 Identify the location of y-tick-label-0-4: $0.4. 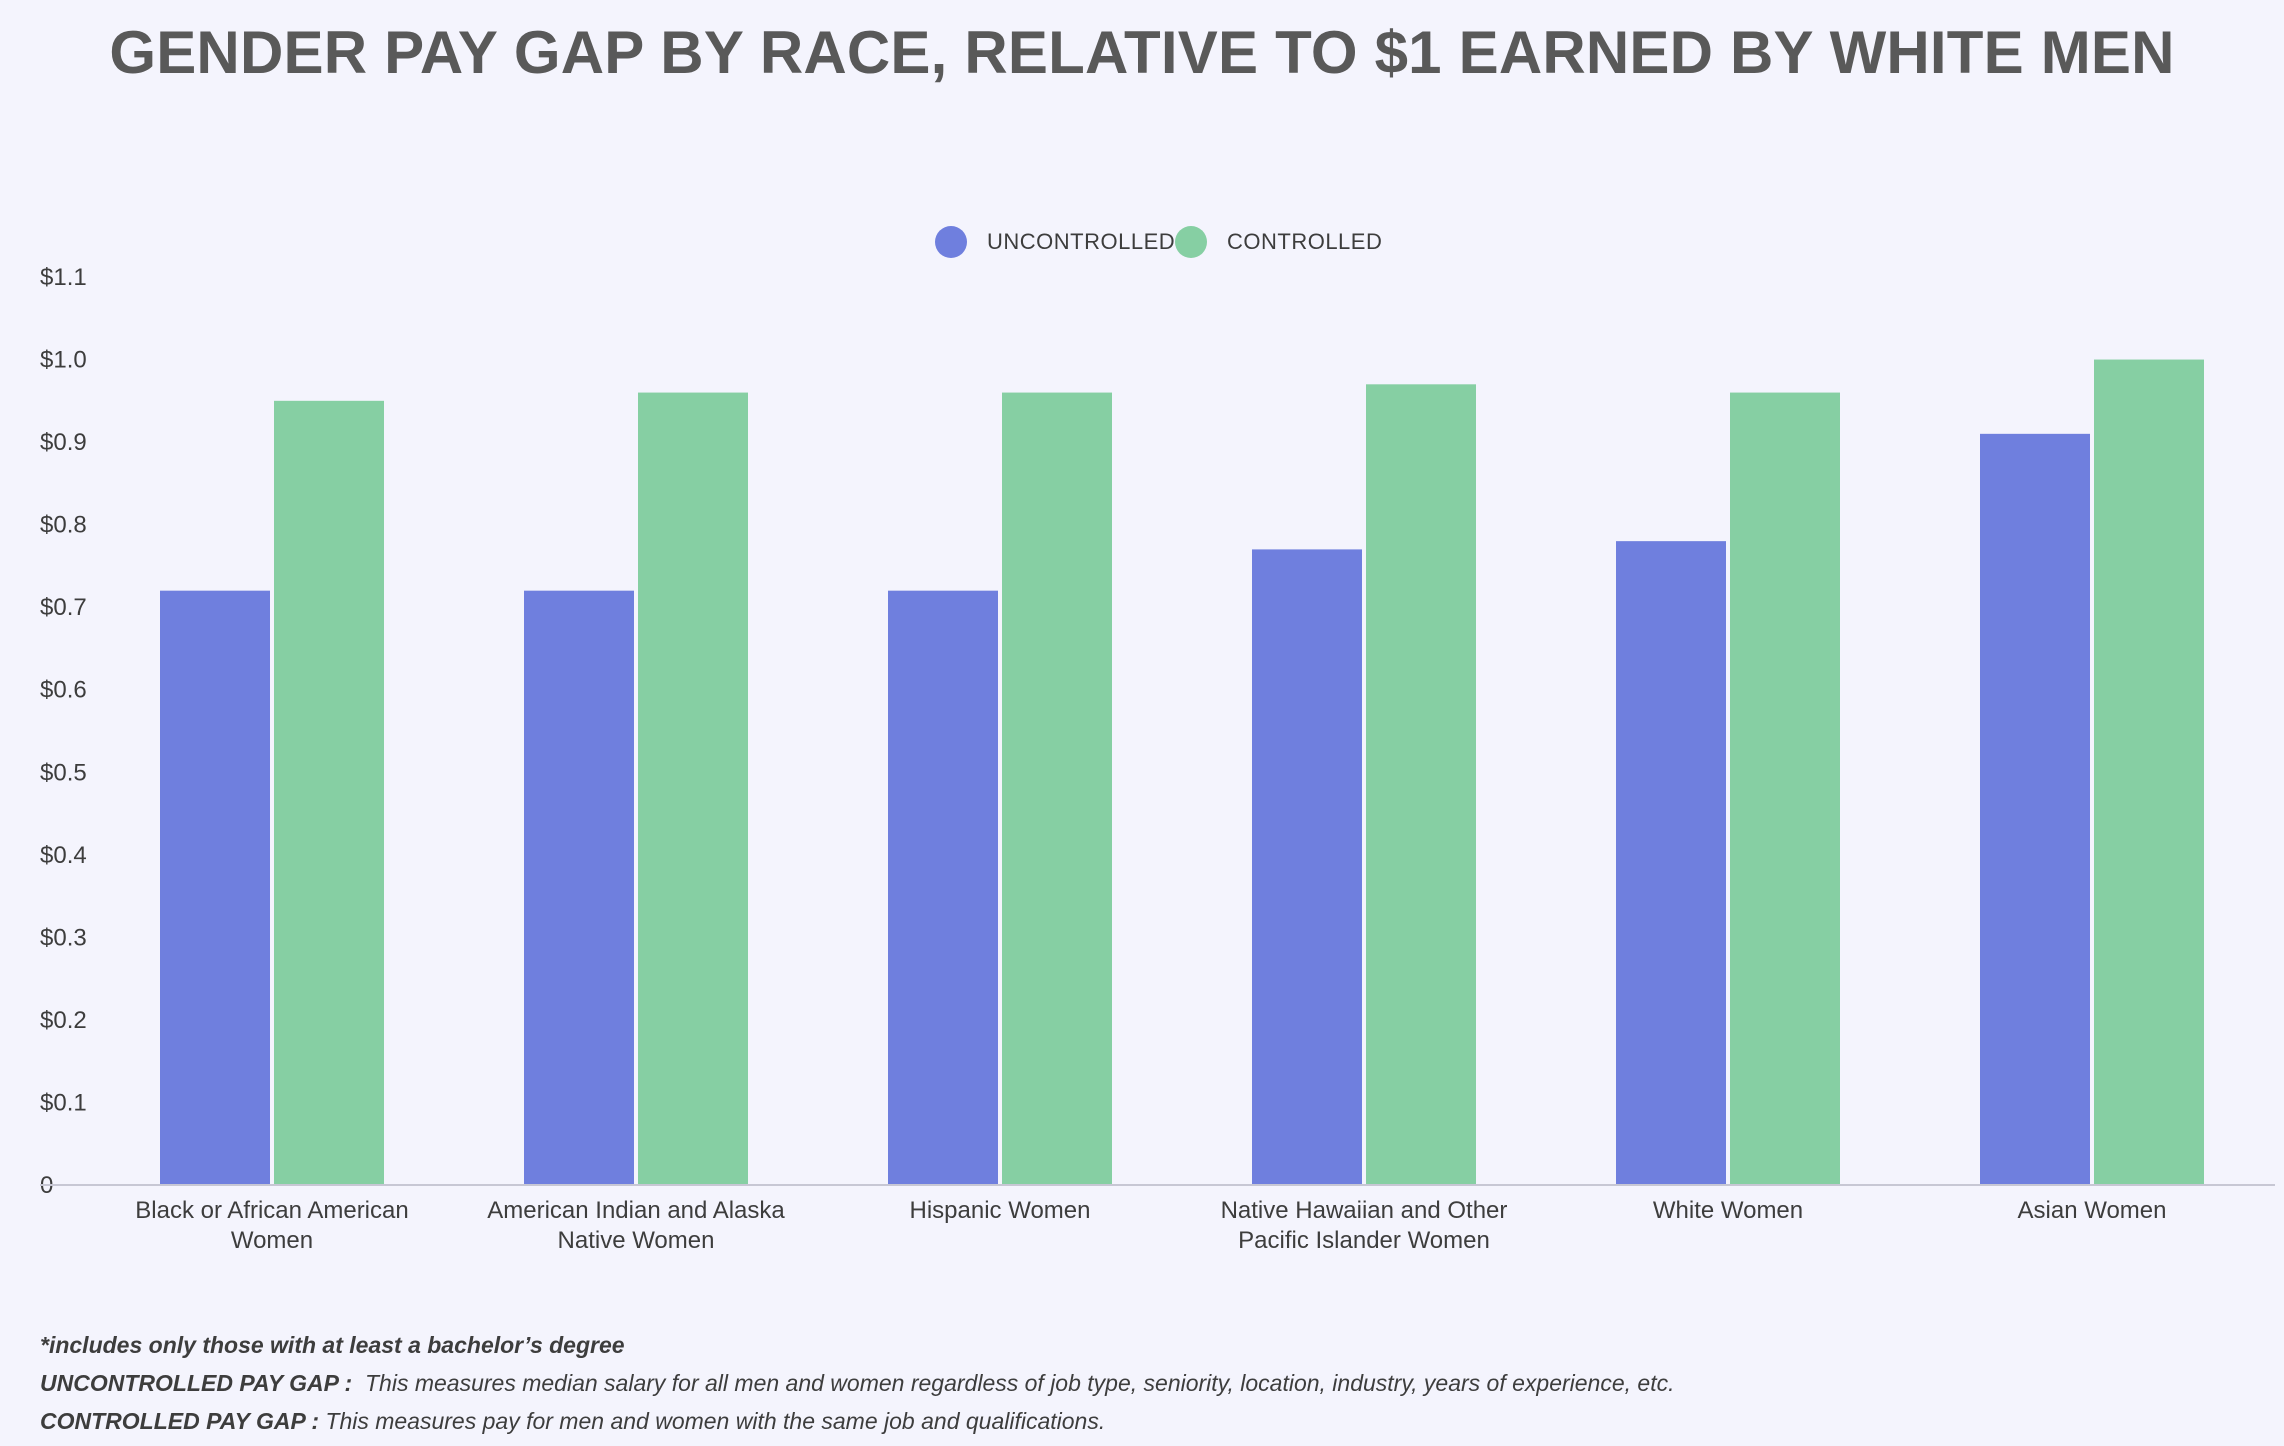
(63, 855).